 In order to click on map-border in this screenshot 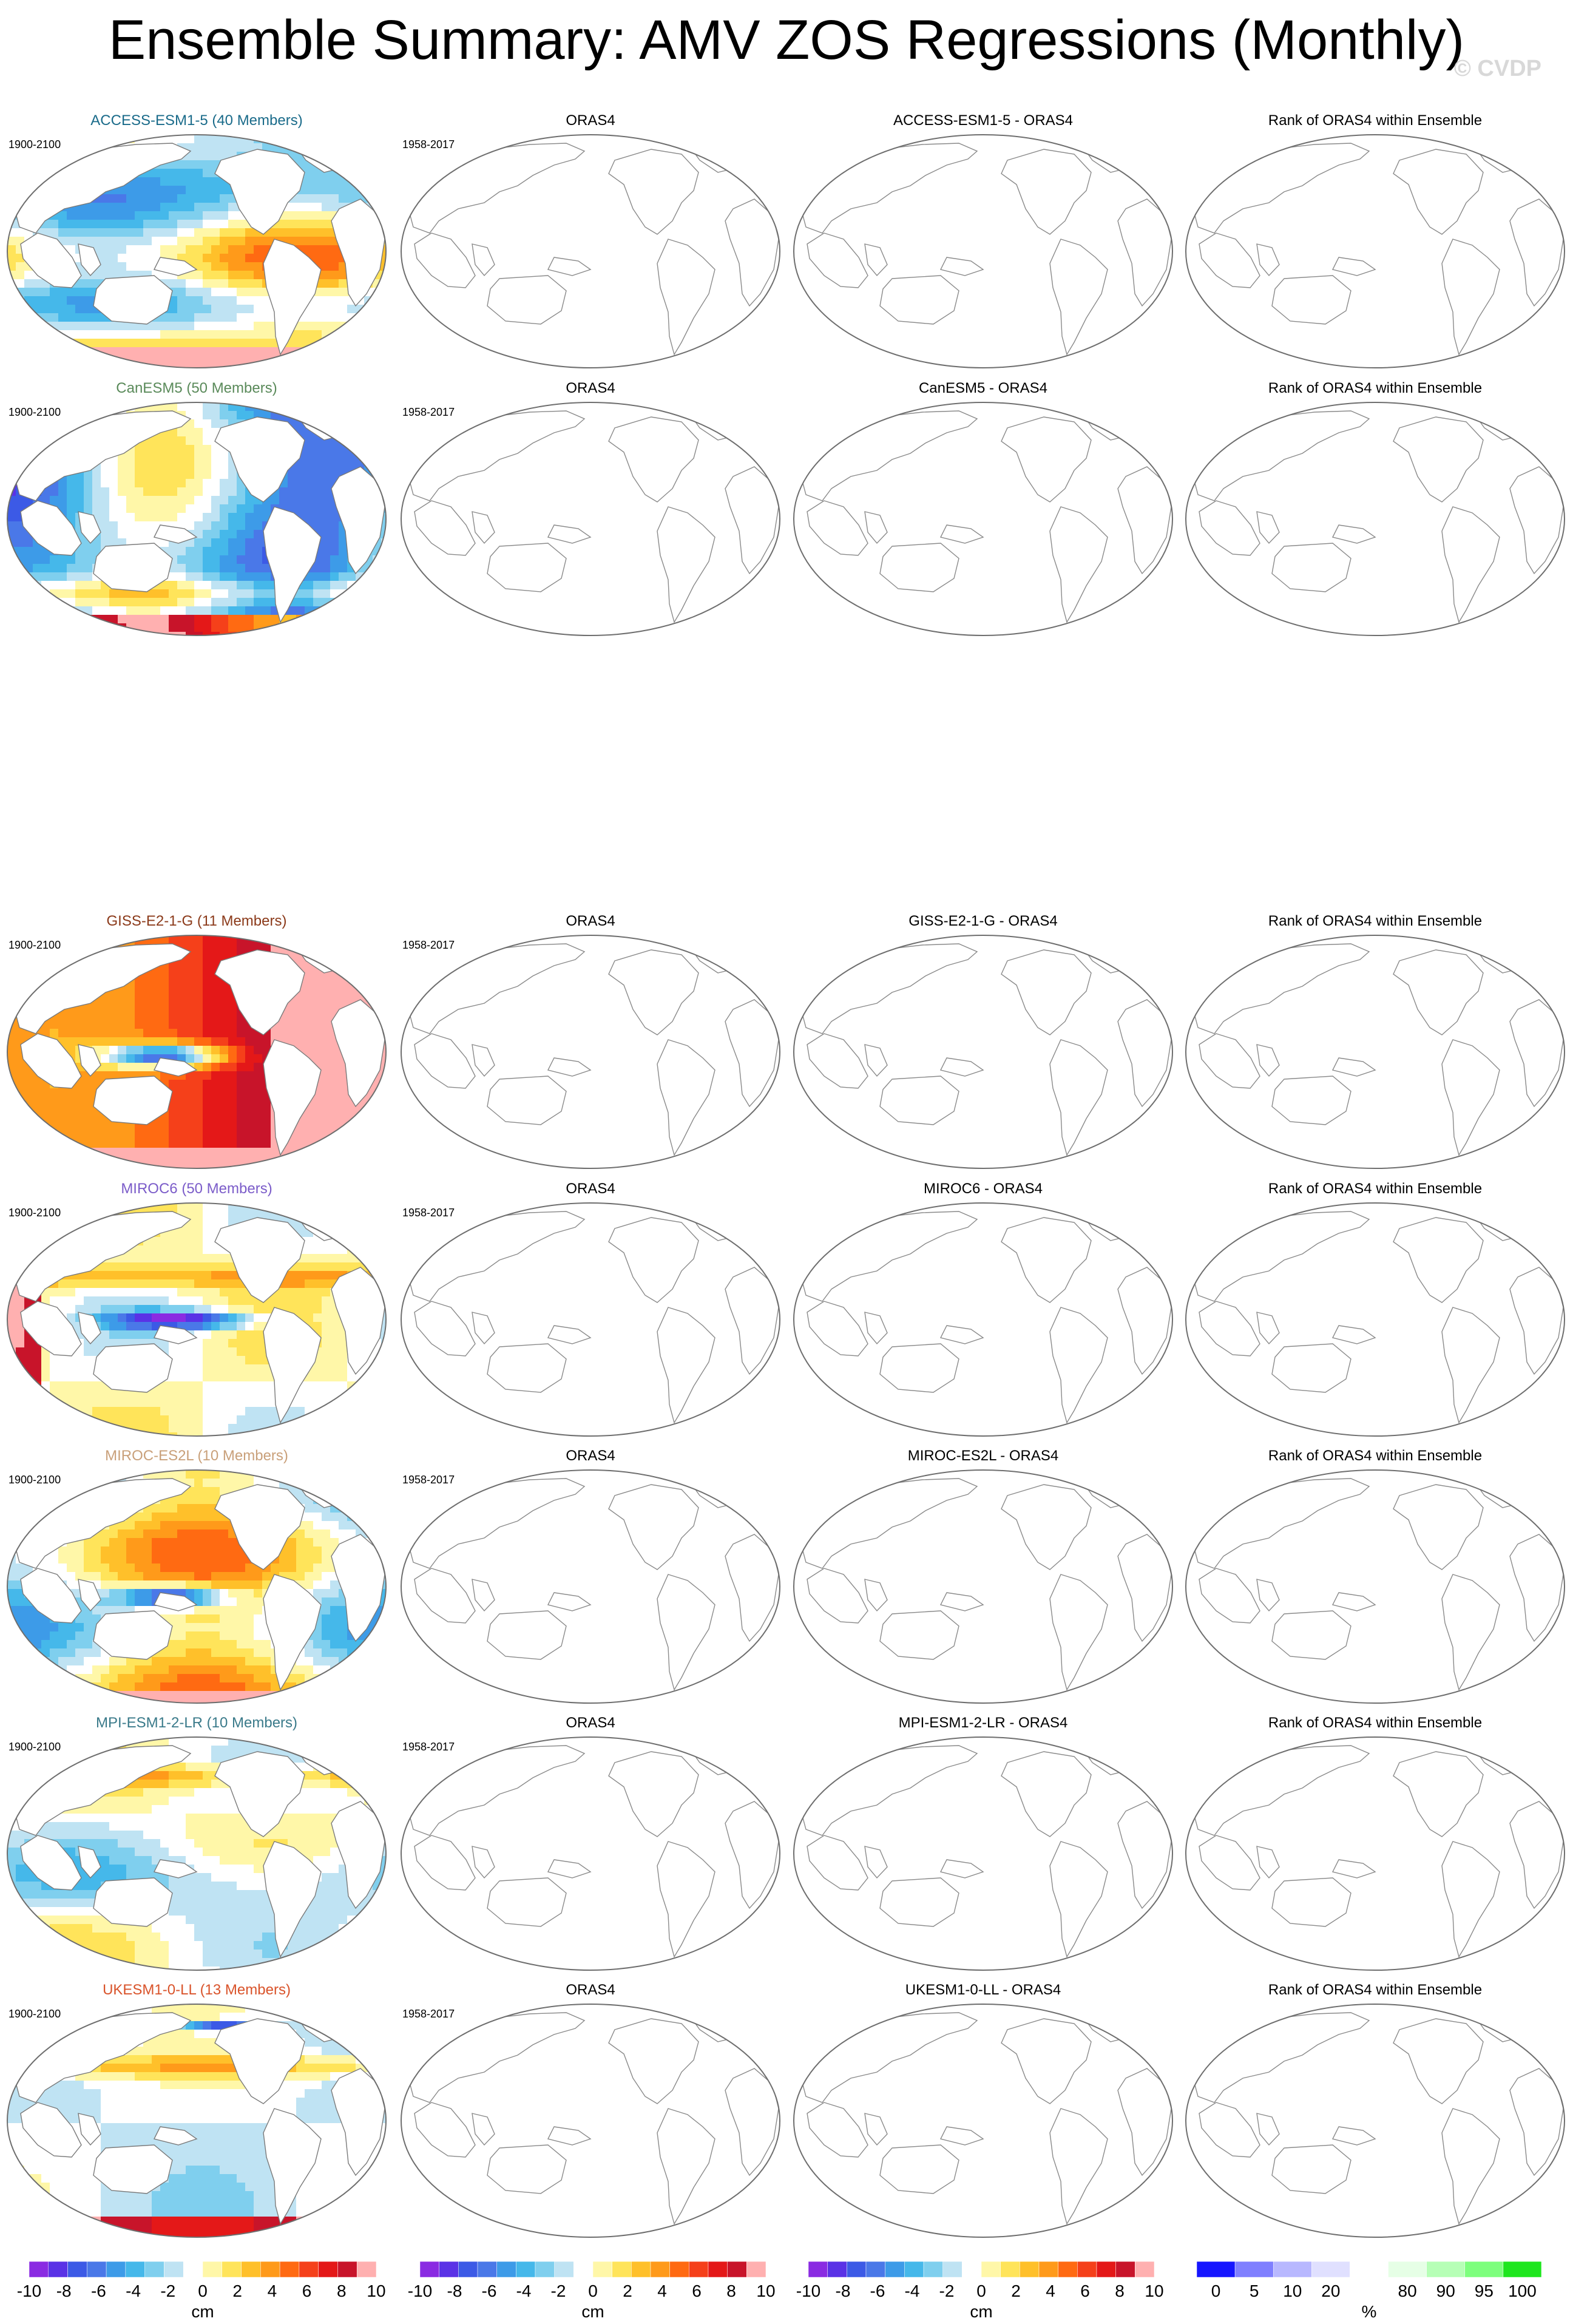, I will do `click(590, 519)`.